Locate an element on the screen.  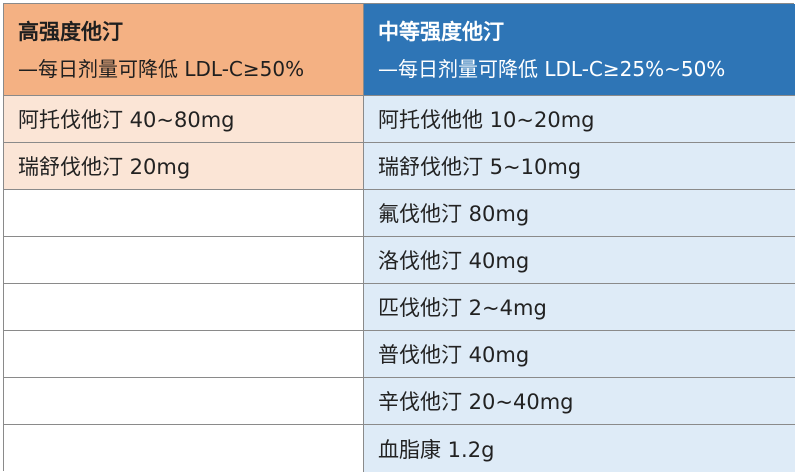
high-intensity-cell: 瑞舒伐他汀 20mg is located at coordinates (184, 166).